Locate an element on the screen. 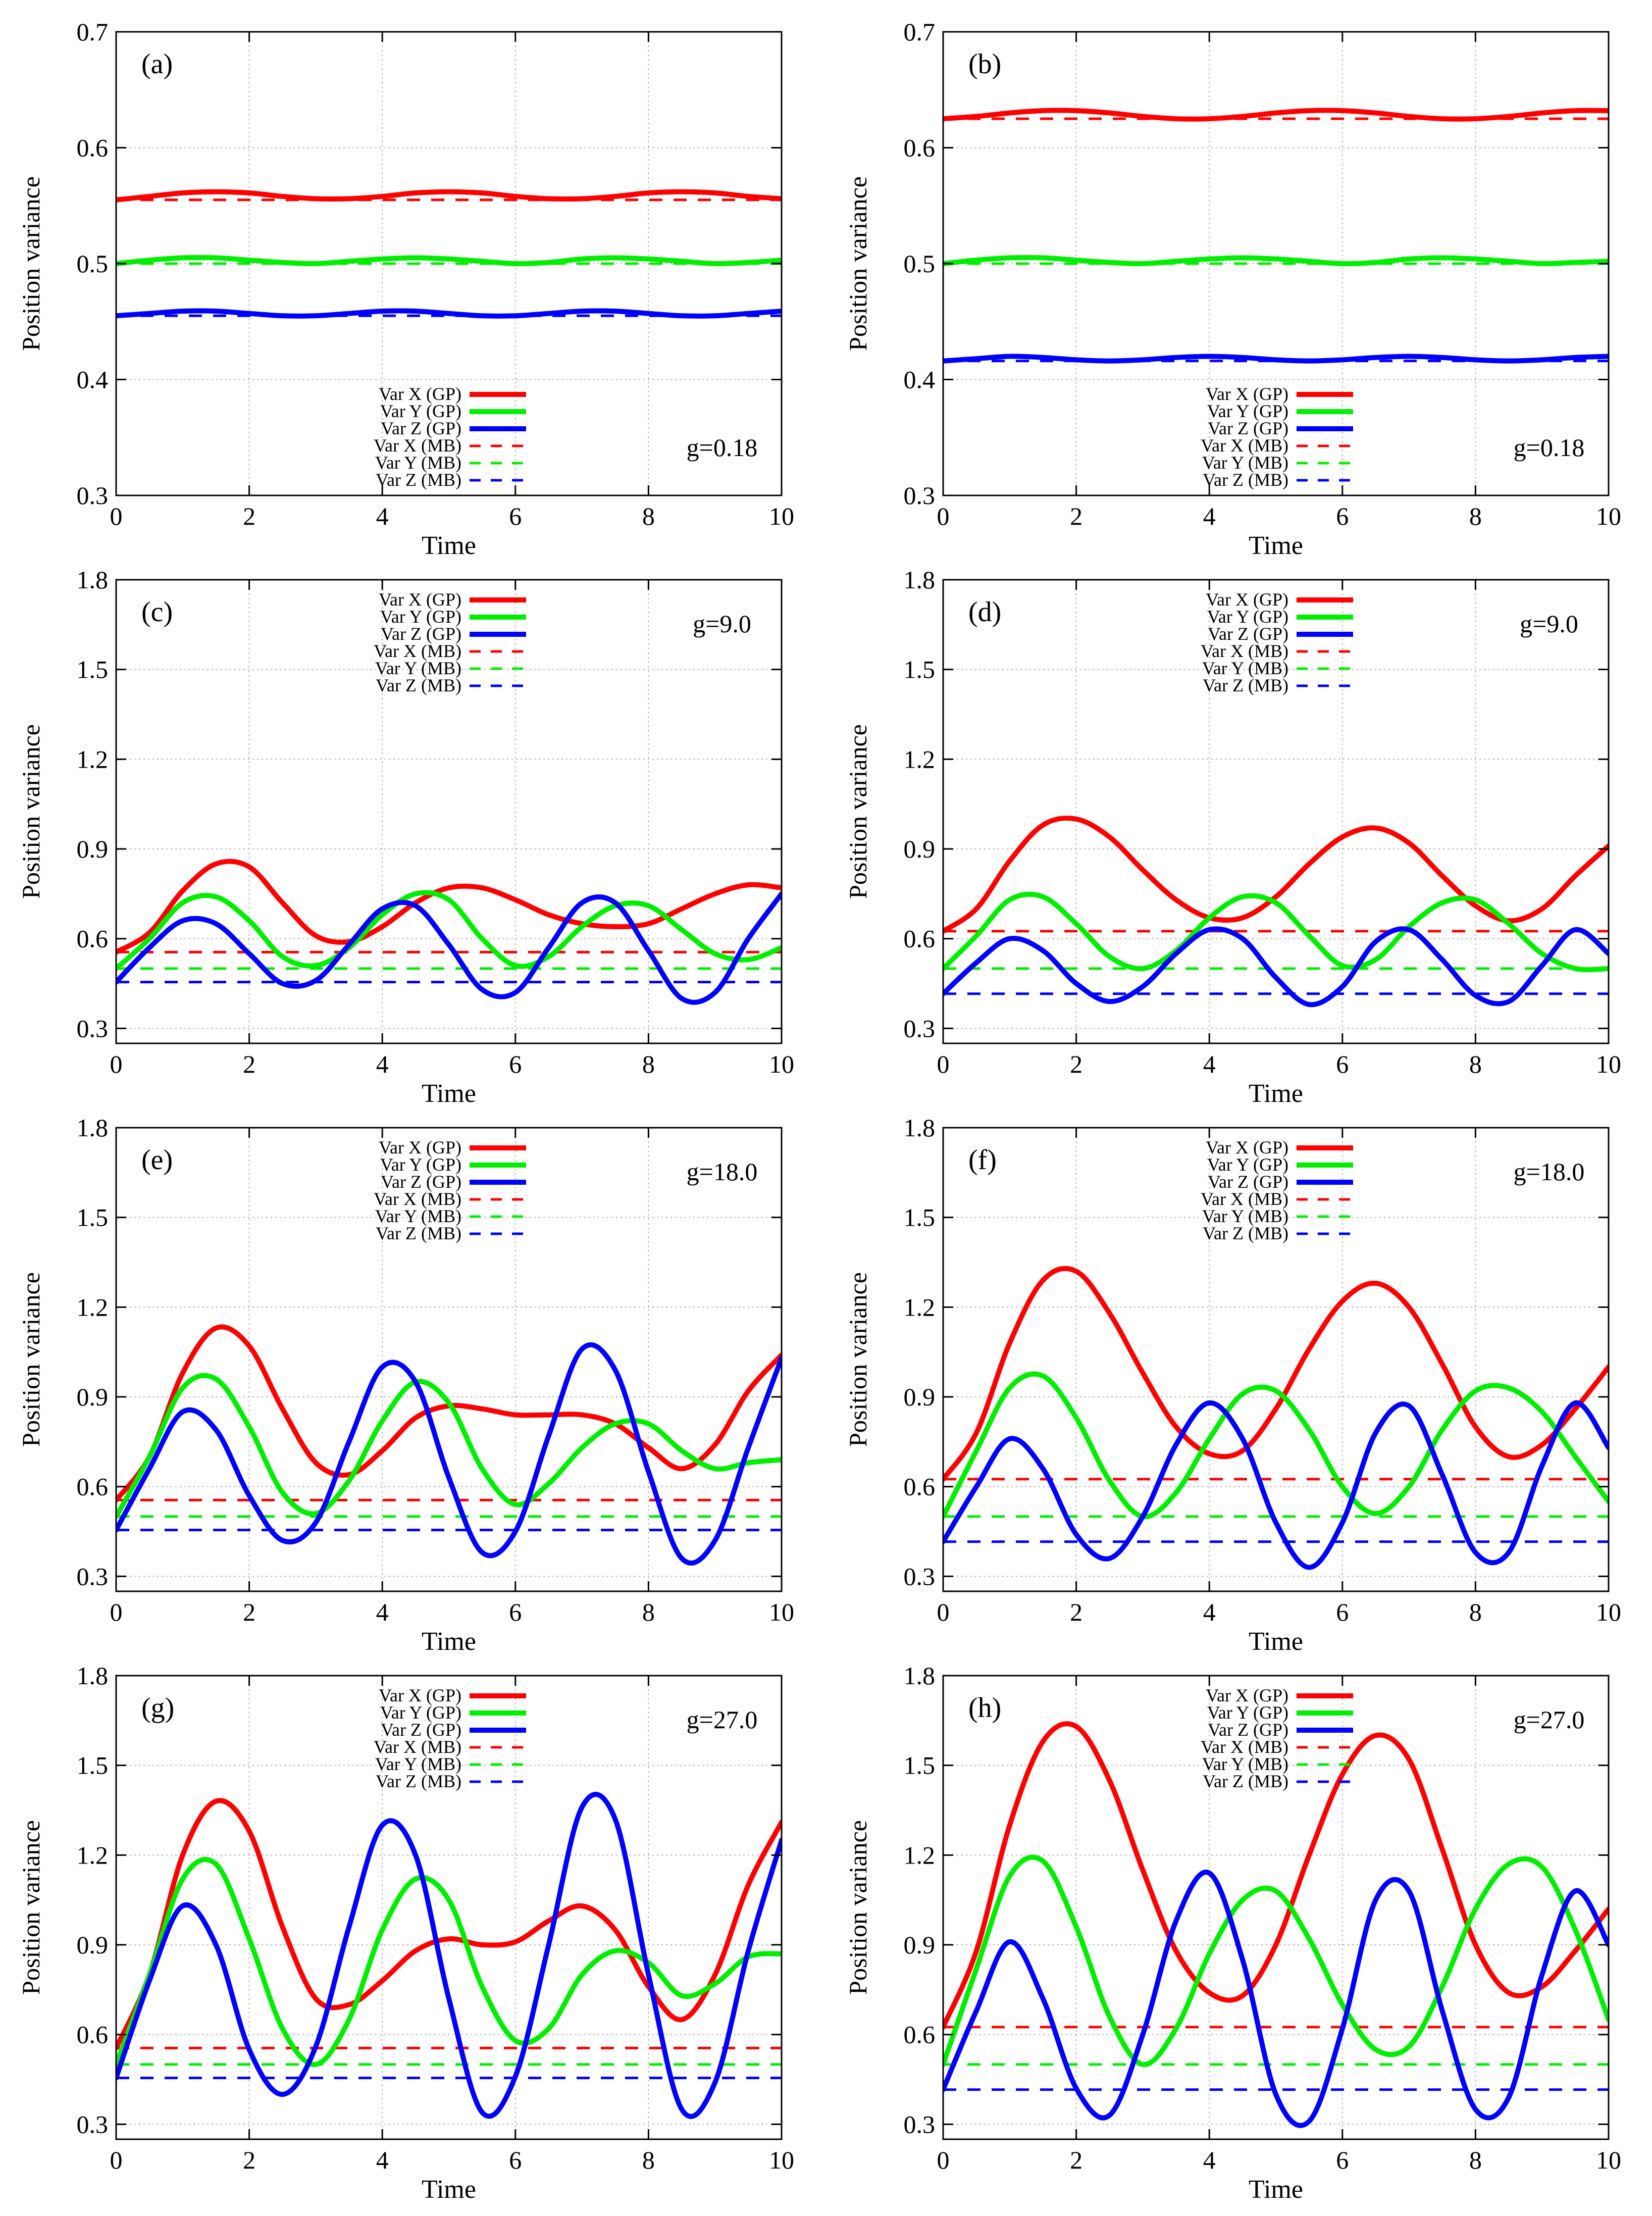  panel-label: (d) is located at coordinates (984, 612).